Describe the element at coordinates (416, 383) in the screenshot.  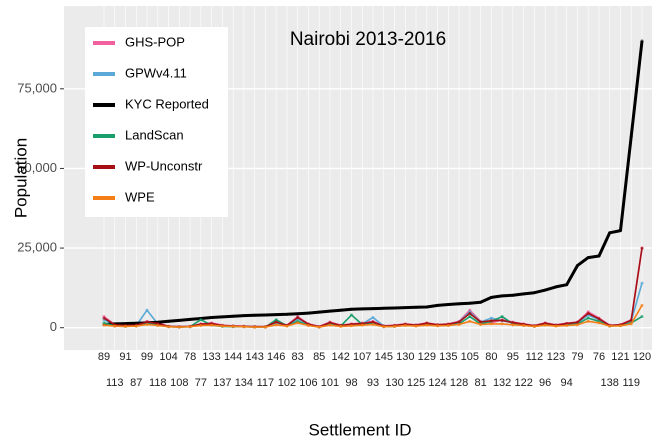
I see `x-tick-label: 125` at that location.